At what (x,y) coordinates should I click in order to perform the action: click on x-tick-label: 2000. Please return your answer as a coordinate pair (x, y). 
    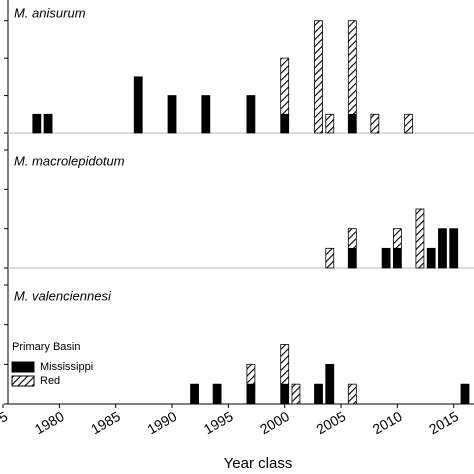
    Looking at the image, I should click on (274, 423).